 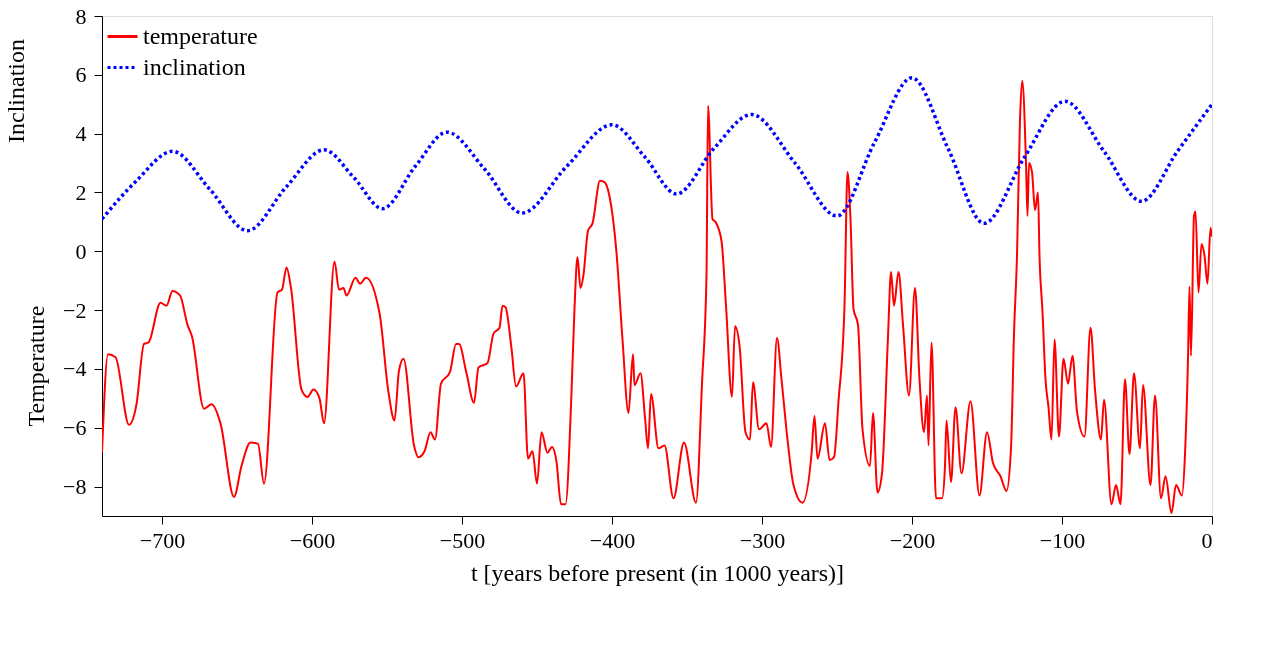 I want to click on x-tick-label: −300, so click(x=762, y=540).